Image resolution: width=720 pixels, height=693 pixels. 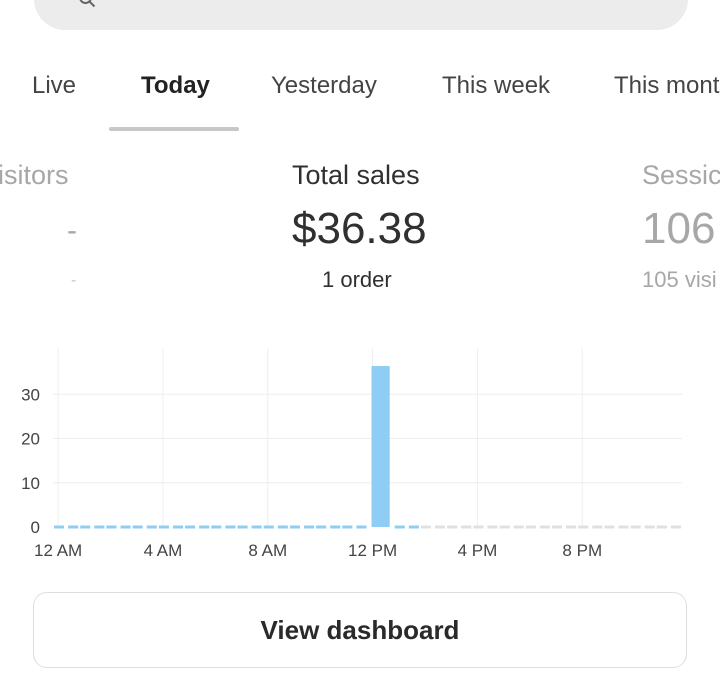 I want to click on visitors-title: isitors, so click(x=34, y=175).